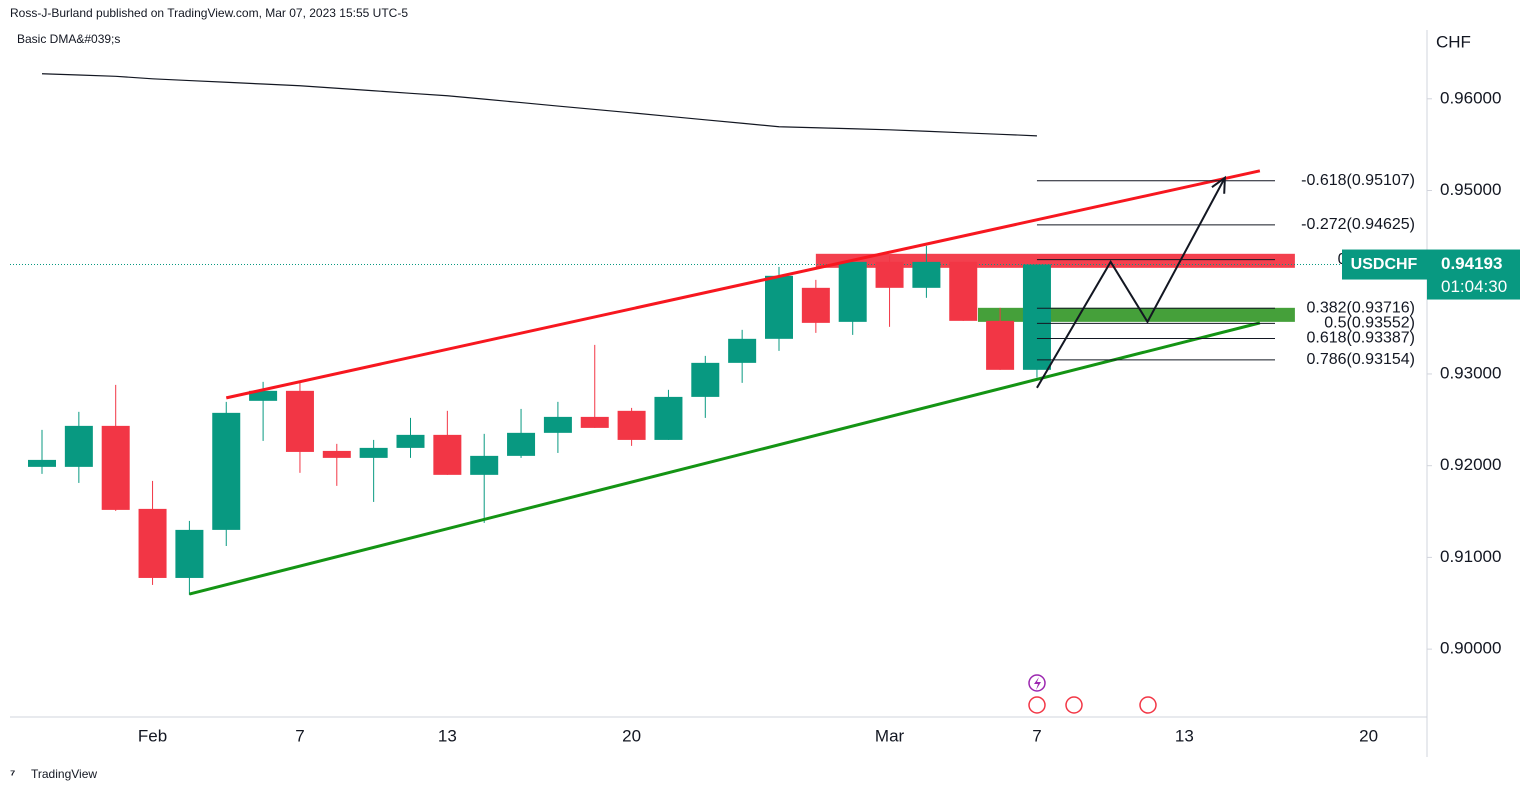 The image size is (1536, 792). Describe the element at coordinates (1037, 683) in the screenshot. I see `lightning` at that location.